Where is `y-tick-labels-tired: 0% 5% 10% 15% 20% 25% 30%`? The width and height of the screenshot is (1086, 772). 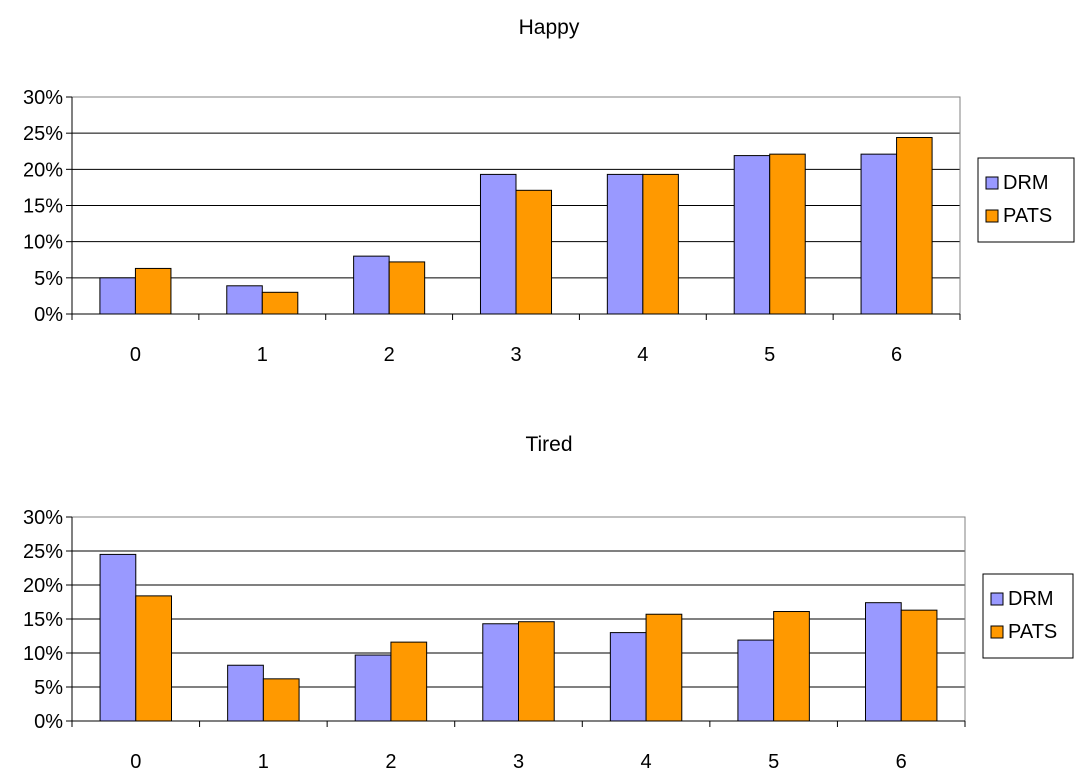 y-tick-labels-tired: 0% 5% 10% 15% 20% 25% 30% is located at coordinates (43, 620).